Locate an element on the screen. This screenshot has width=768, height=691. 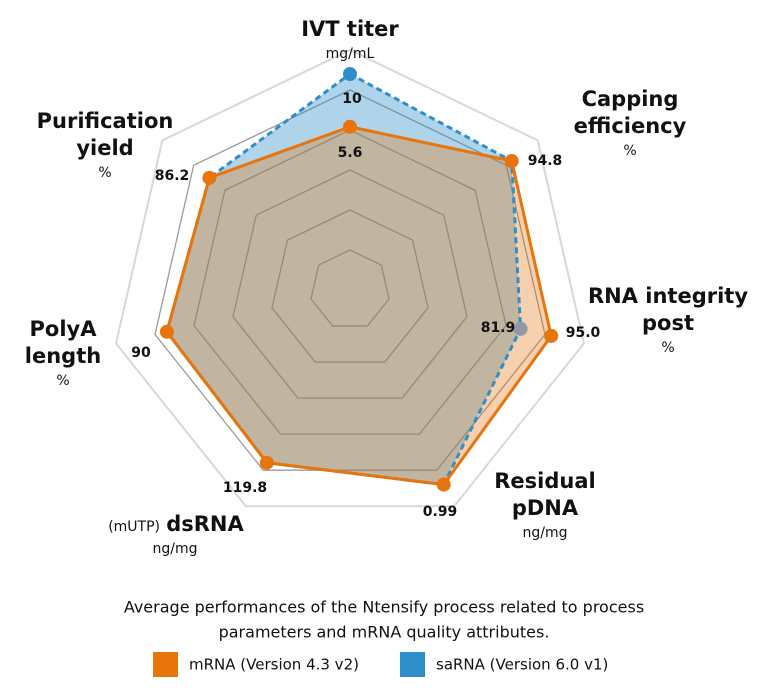
value-label: 90 is located at coordinates (141, 353).